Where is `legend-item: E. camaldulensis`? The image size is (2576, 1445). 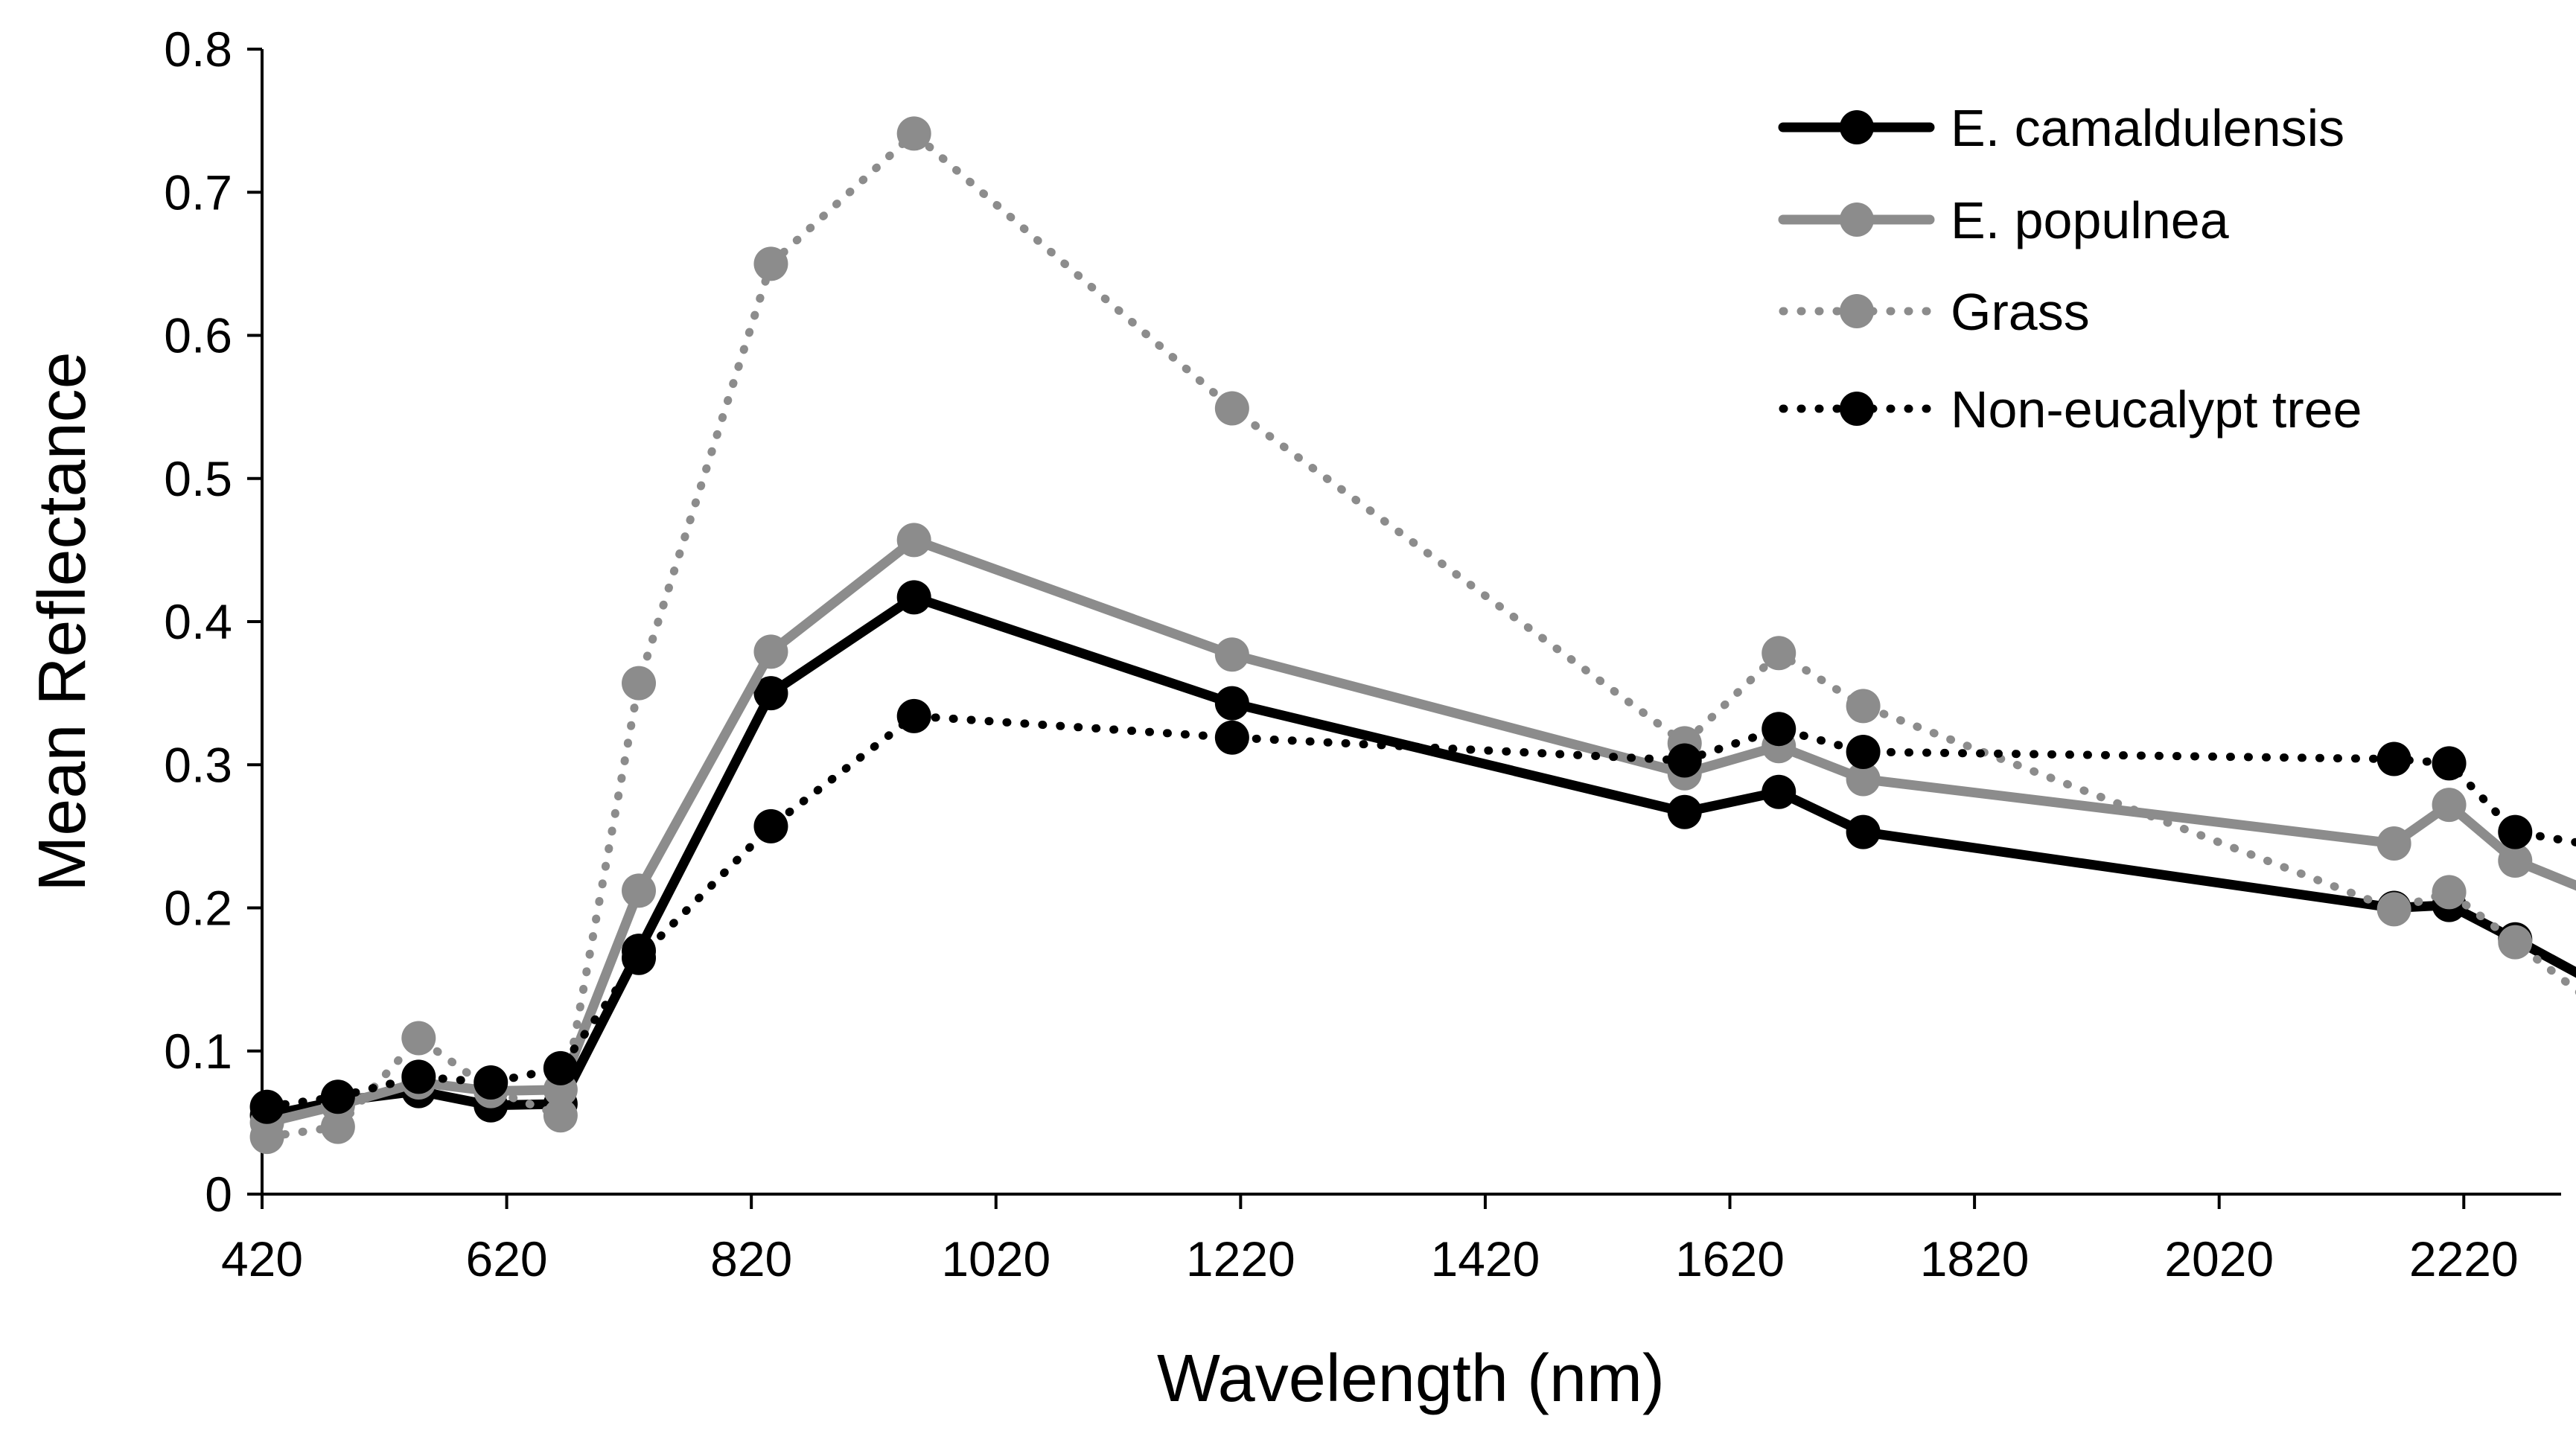
legend-item: E. camaldulensis is located at coordinates (2061, 128).